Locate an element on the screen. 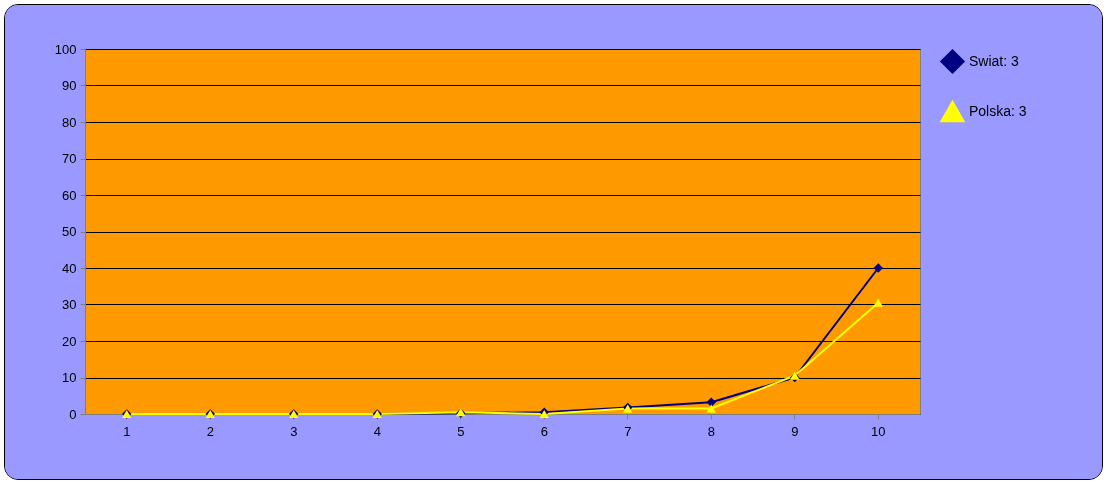 The height and width of the screenshot is (484, 1107). y-tick-label: 40 is located at coordinates (69, 268).